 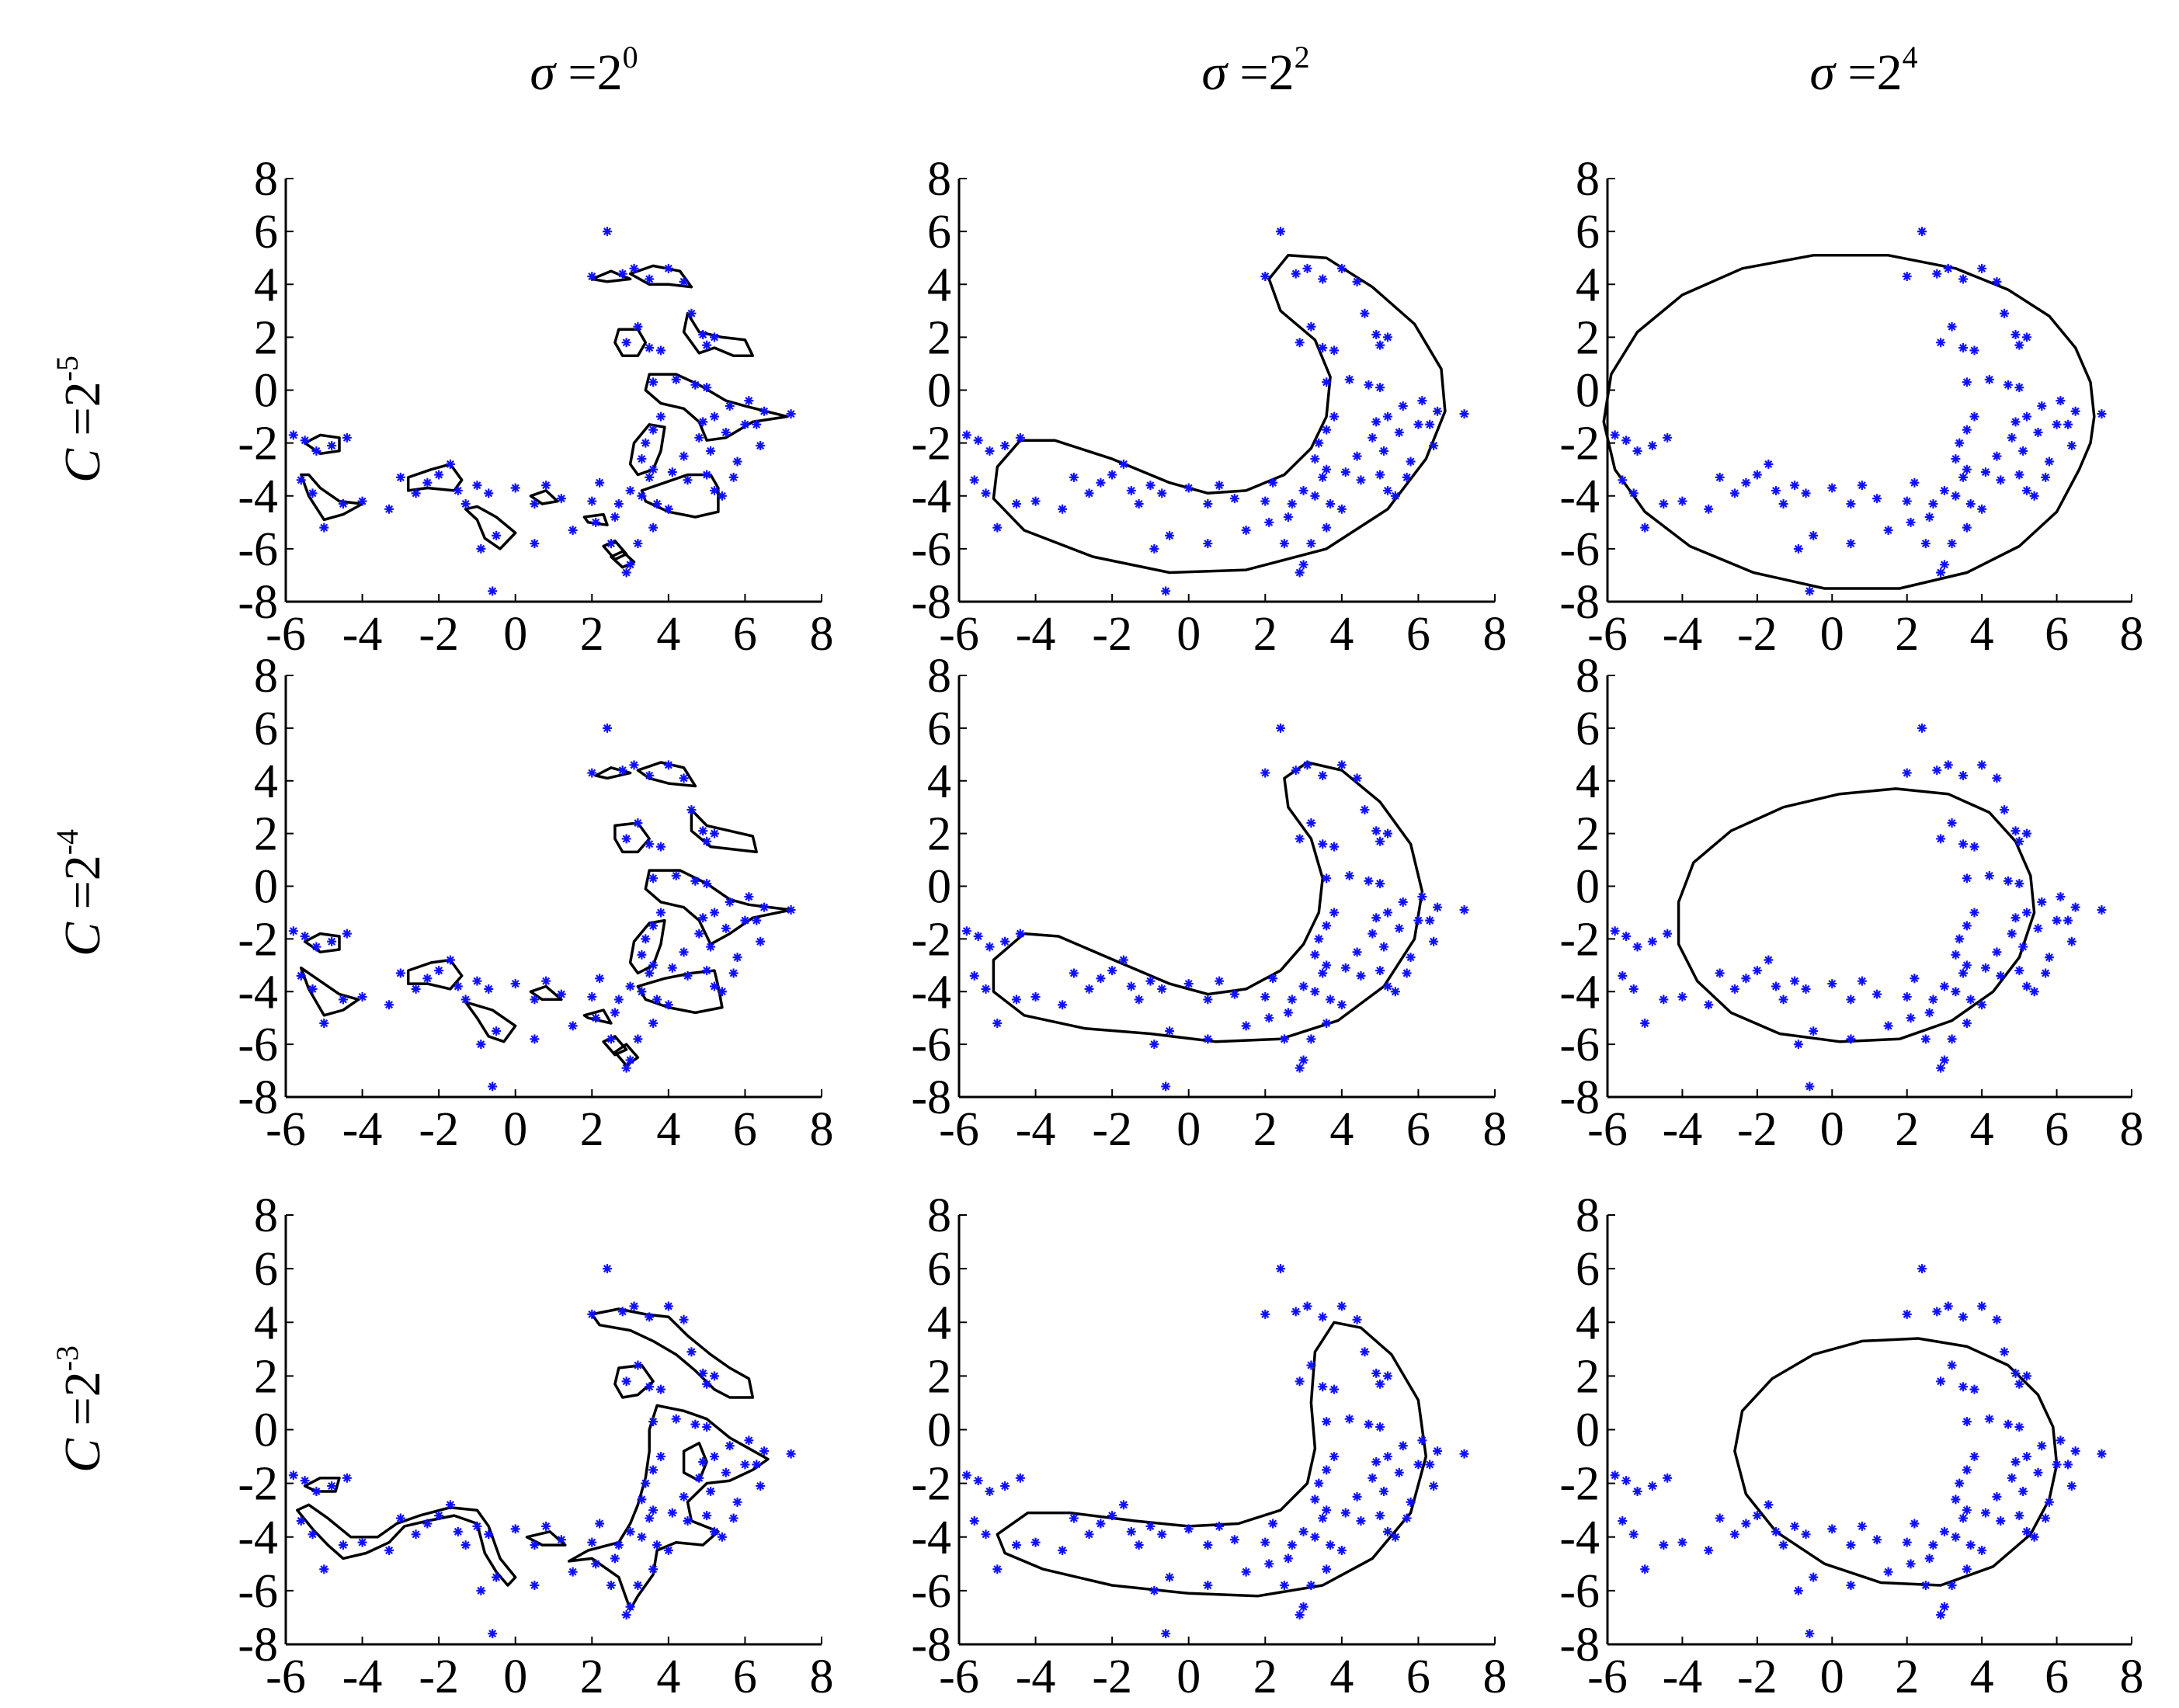 What do you see at coordinates (592, 1677) in the screenshot?
I see `x-tick-label: 2` at bounding box center [592, 1677].